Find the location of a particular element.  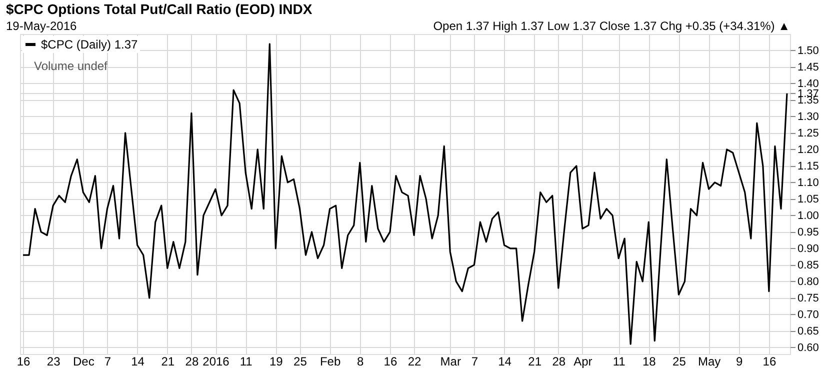

y-tick-label: 1.15 is located at coordinates (808, 166).